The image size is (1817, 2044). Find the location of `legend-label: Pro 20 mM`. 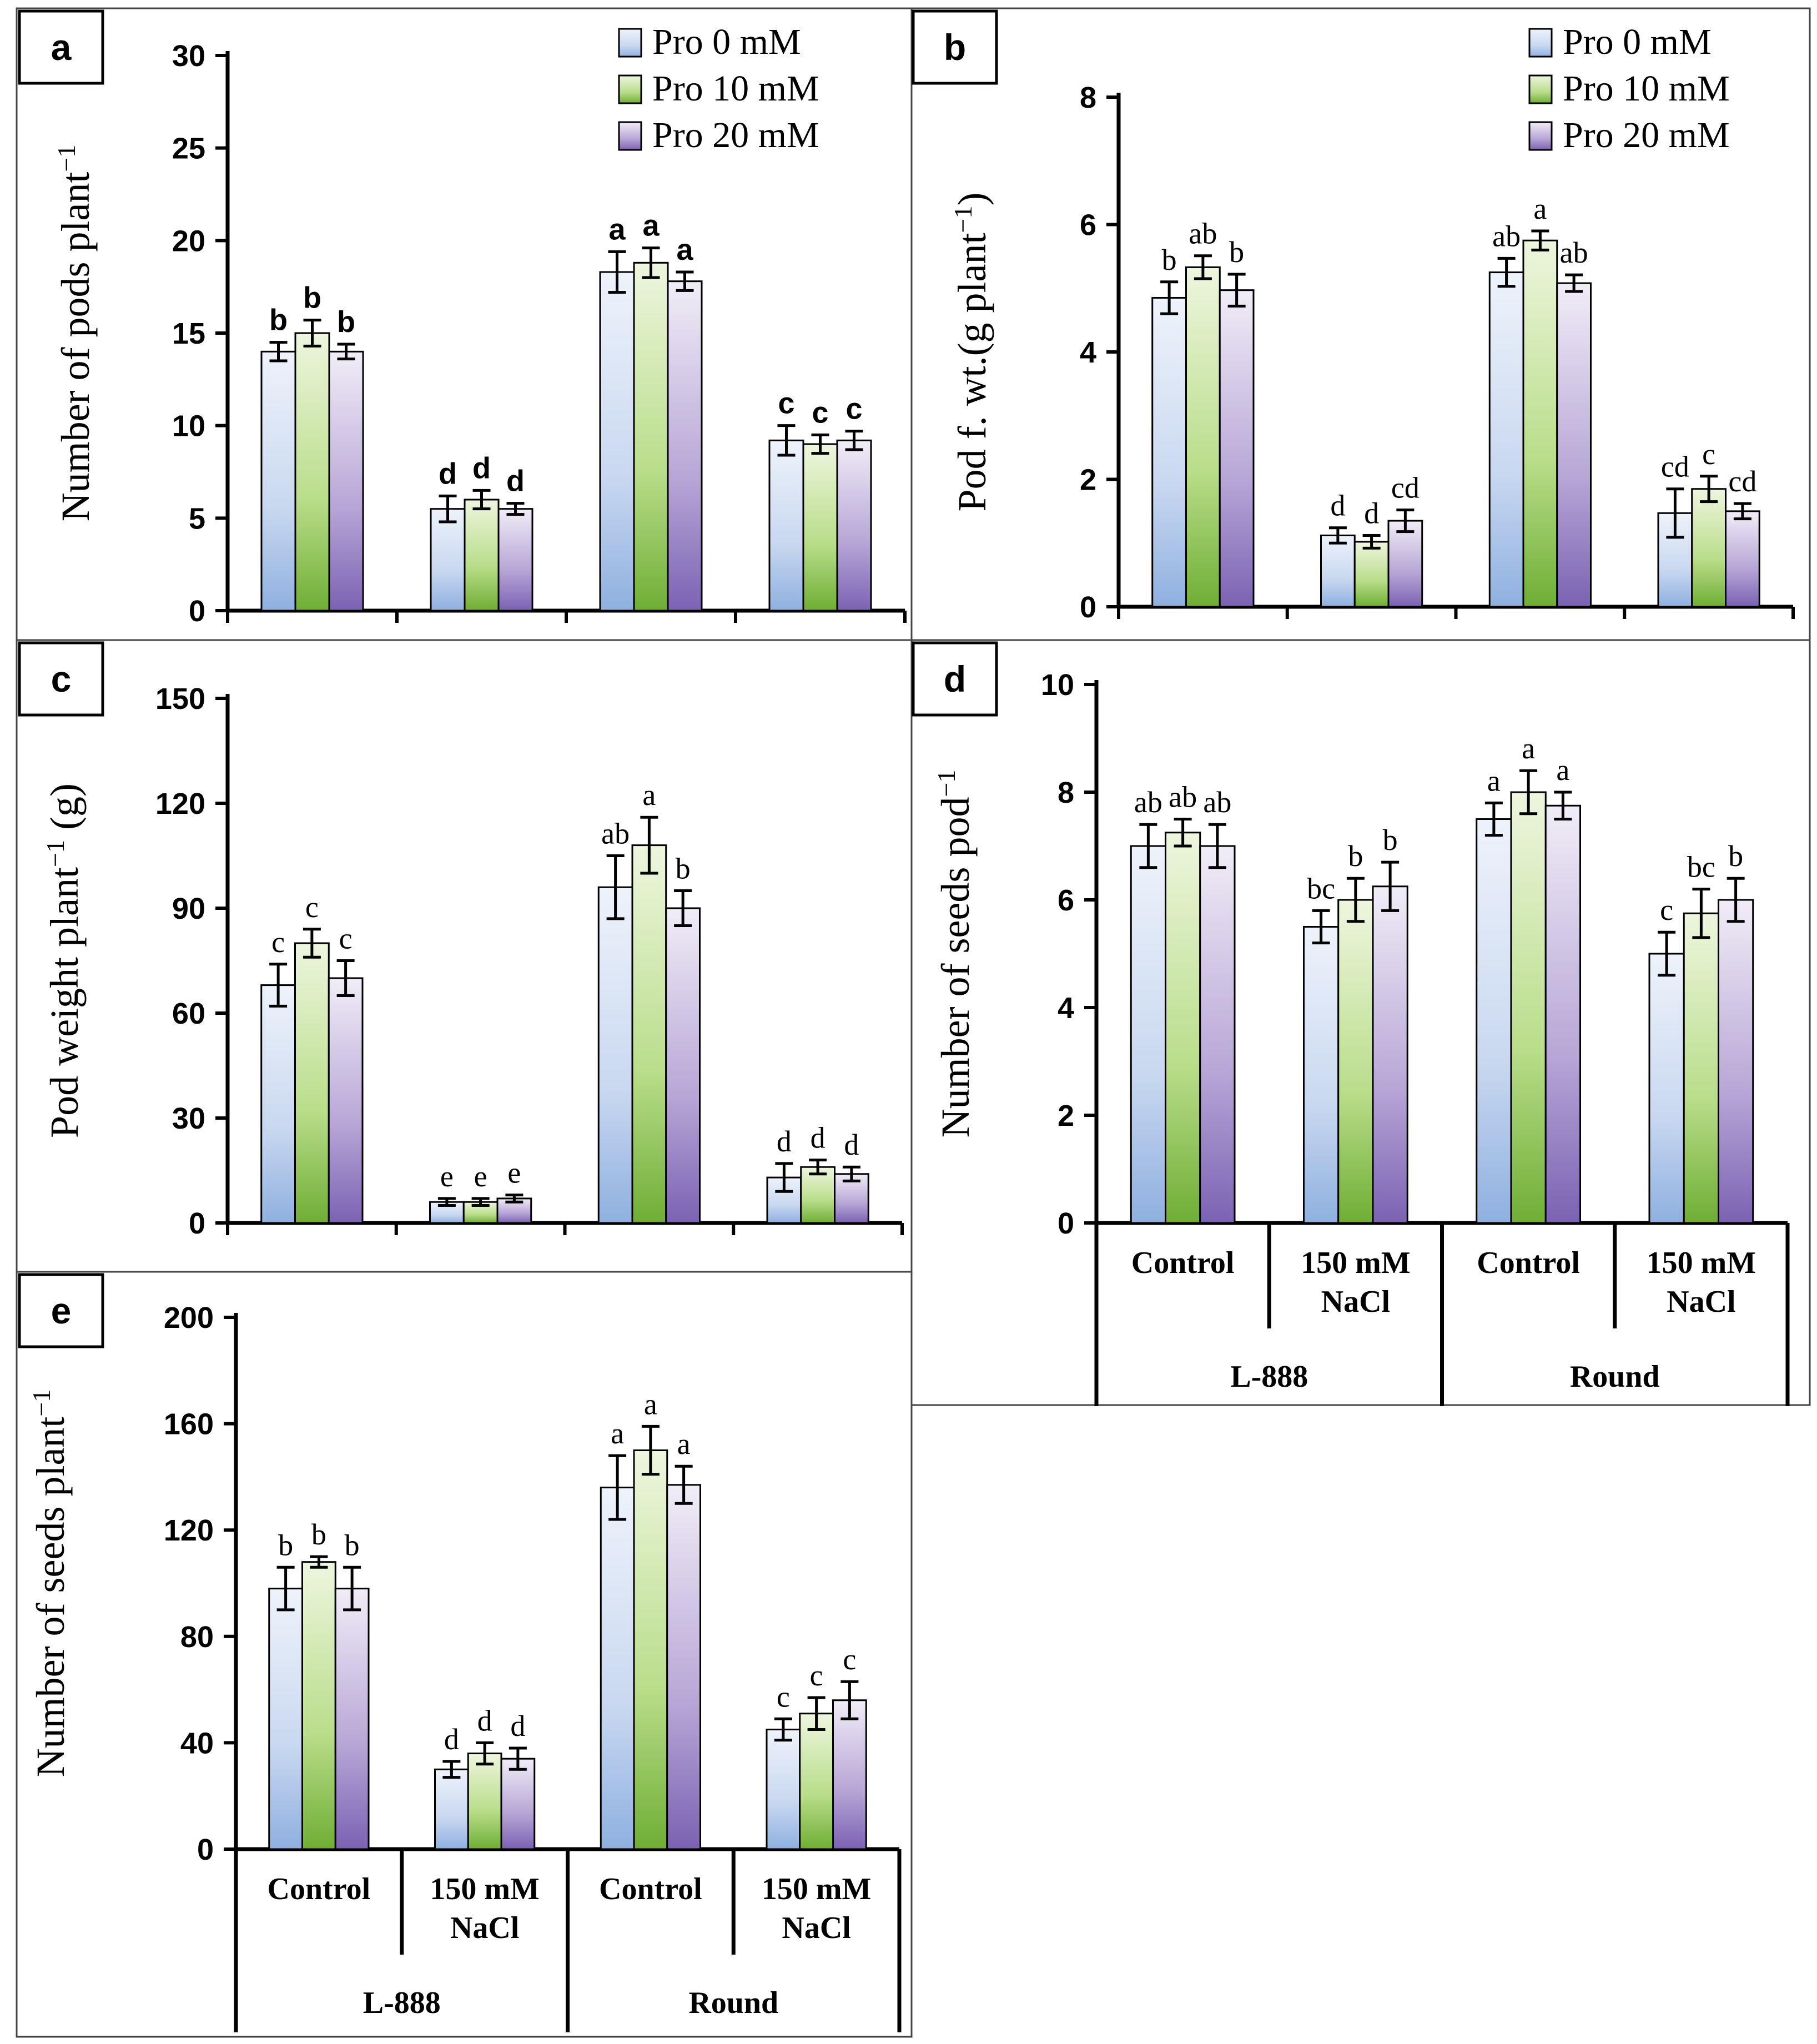

legend-label: Pro 20 mM is located at coordinates (1646, 135).